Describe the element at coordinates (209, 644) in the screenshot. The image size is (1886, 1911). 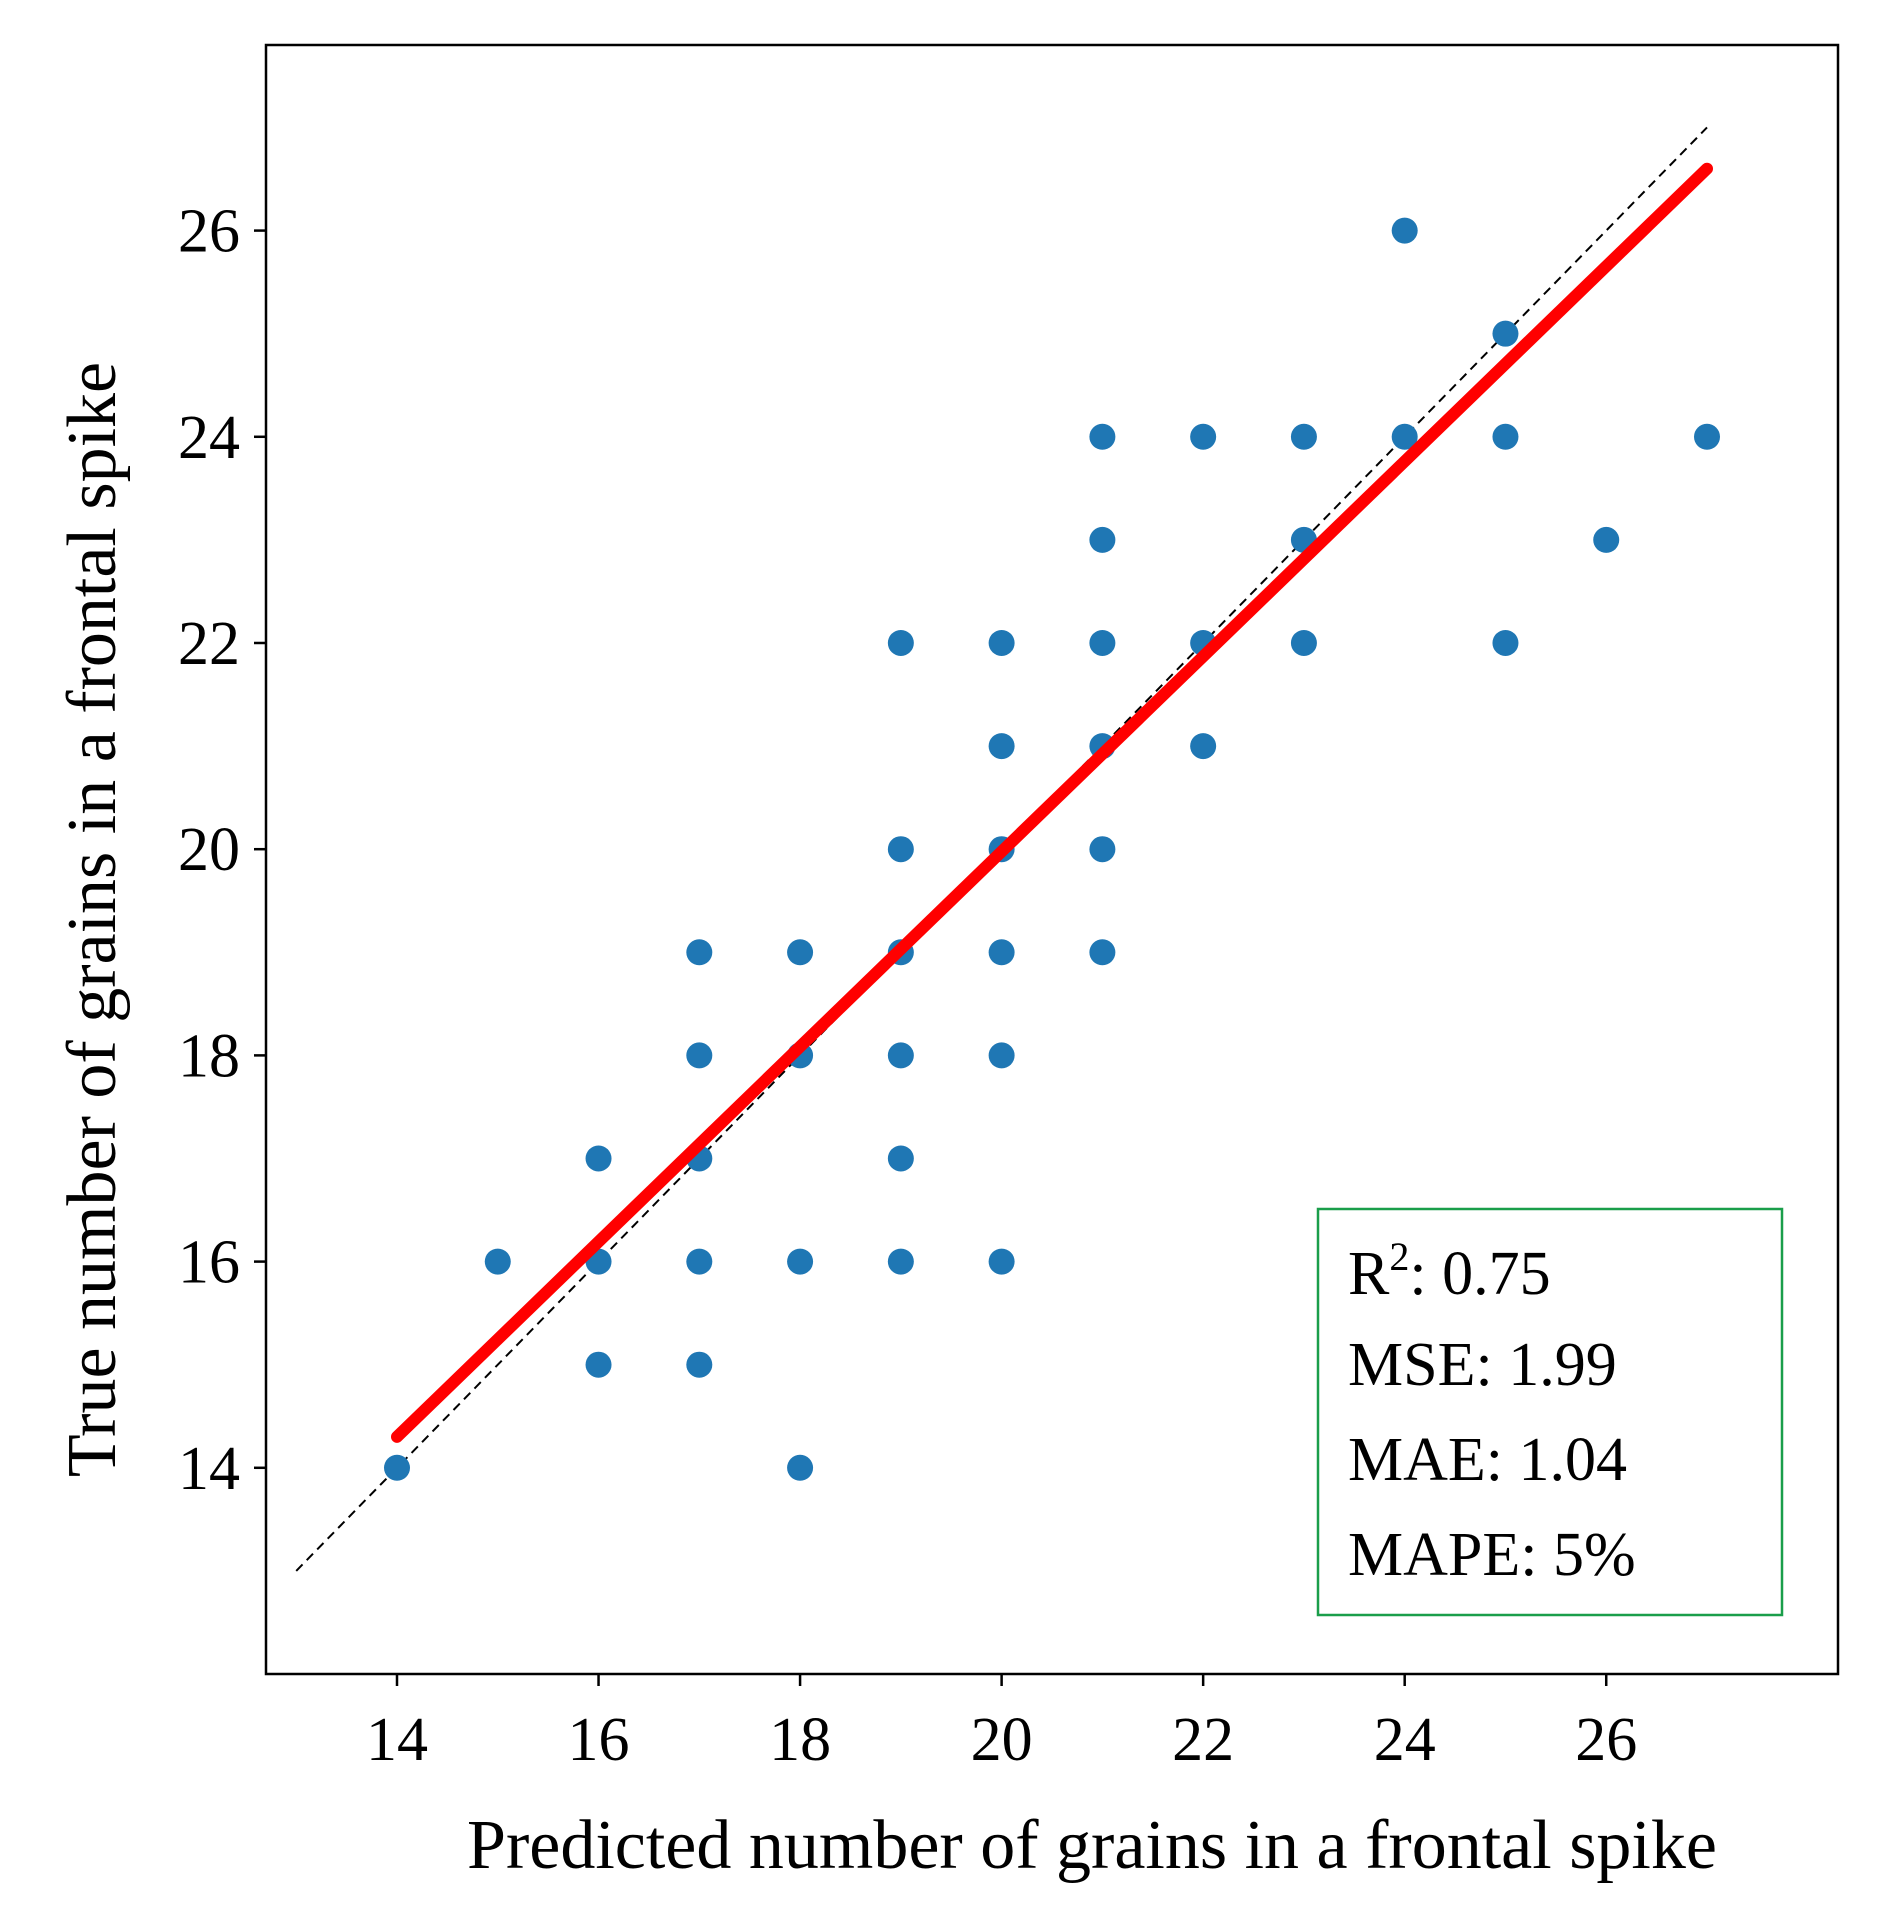
I see `y-tick-label: 22` at that location.